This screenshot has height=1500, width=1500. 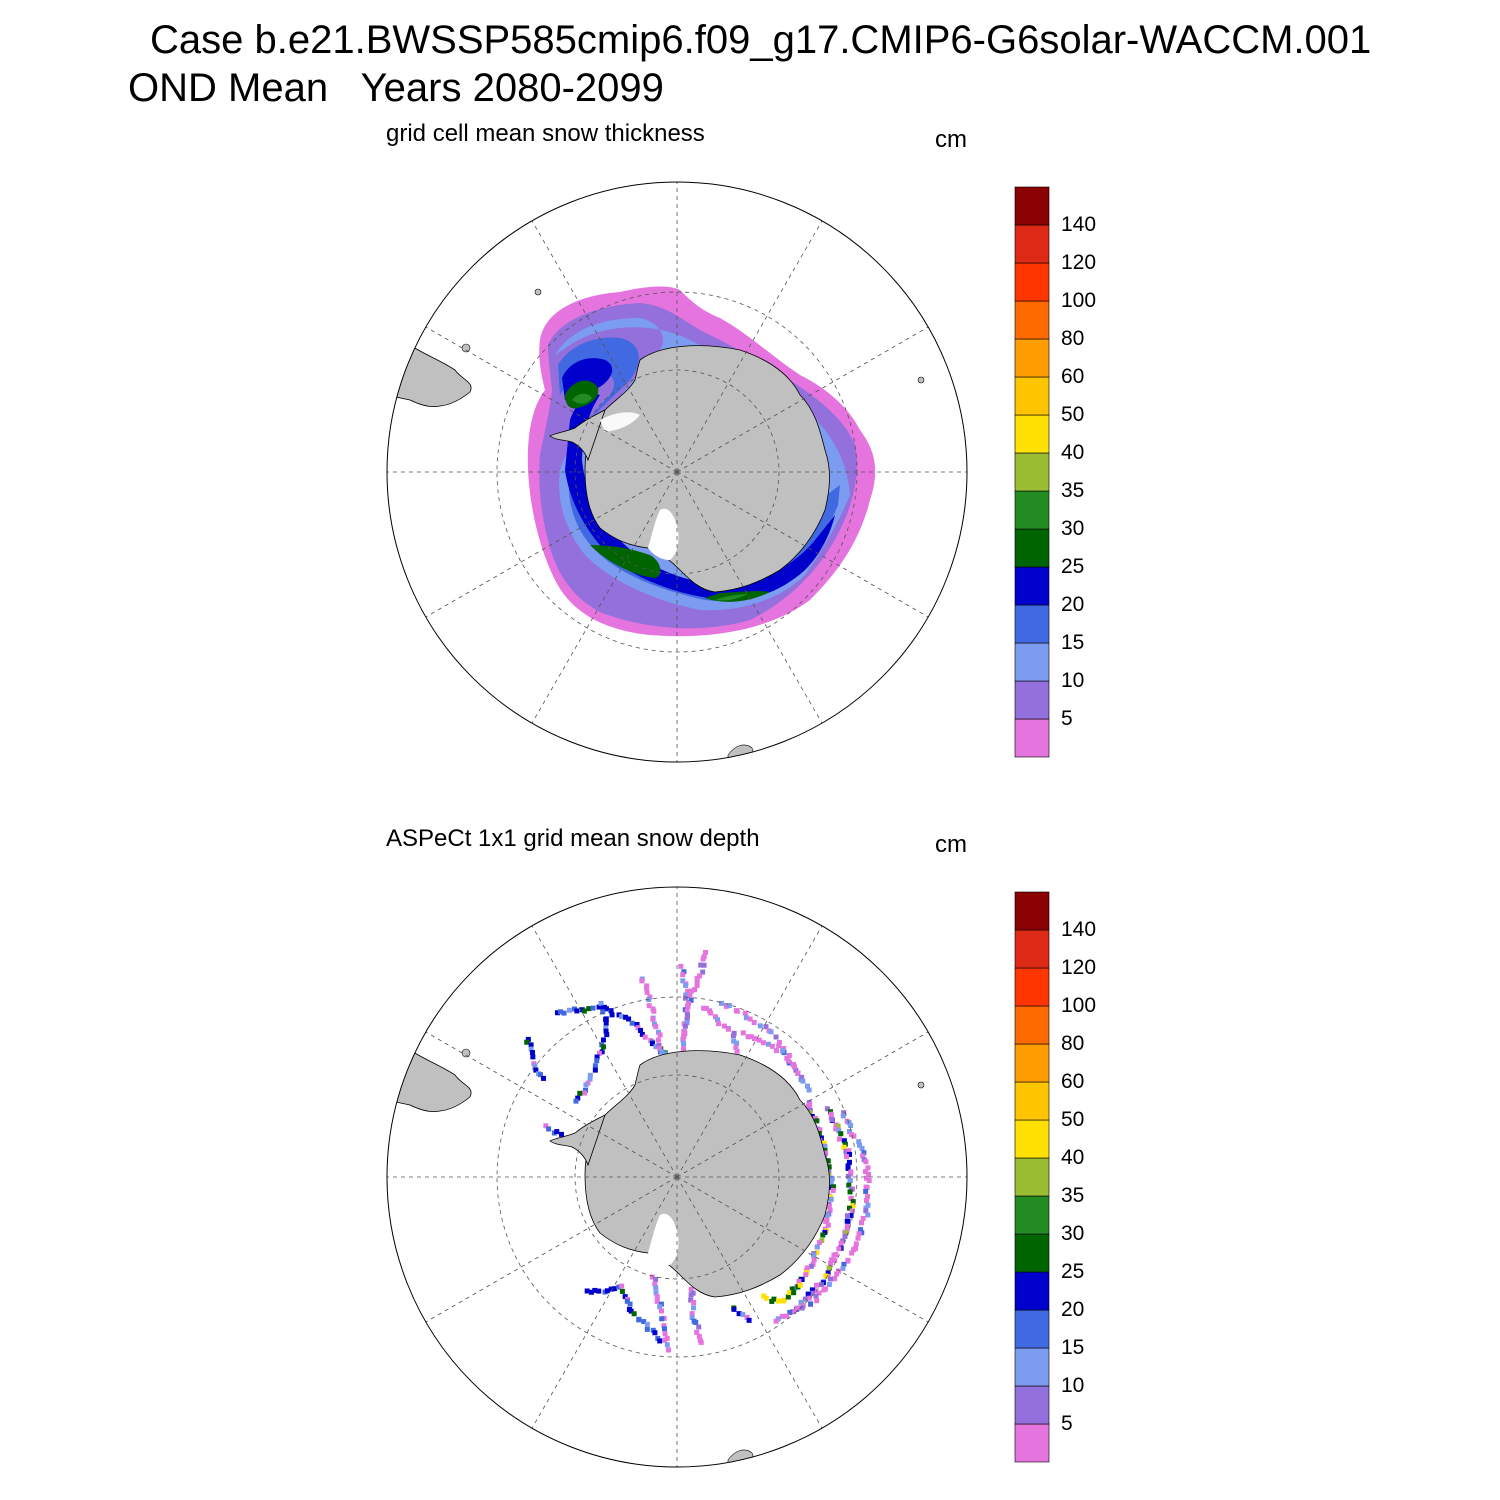 I want to click on colorbar-tick-label: 35, so click(x=1073, y=490).